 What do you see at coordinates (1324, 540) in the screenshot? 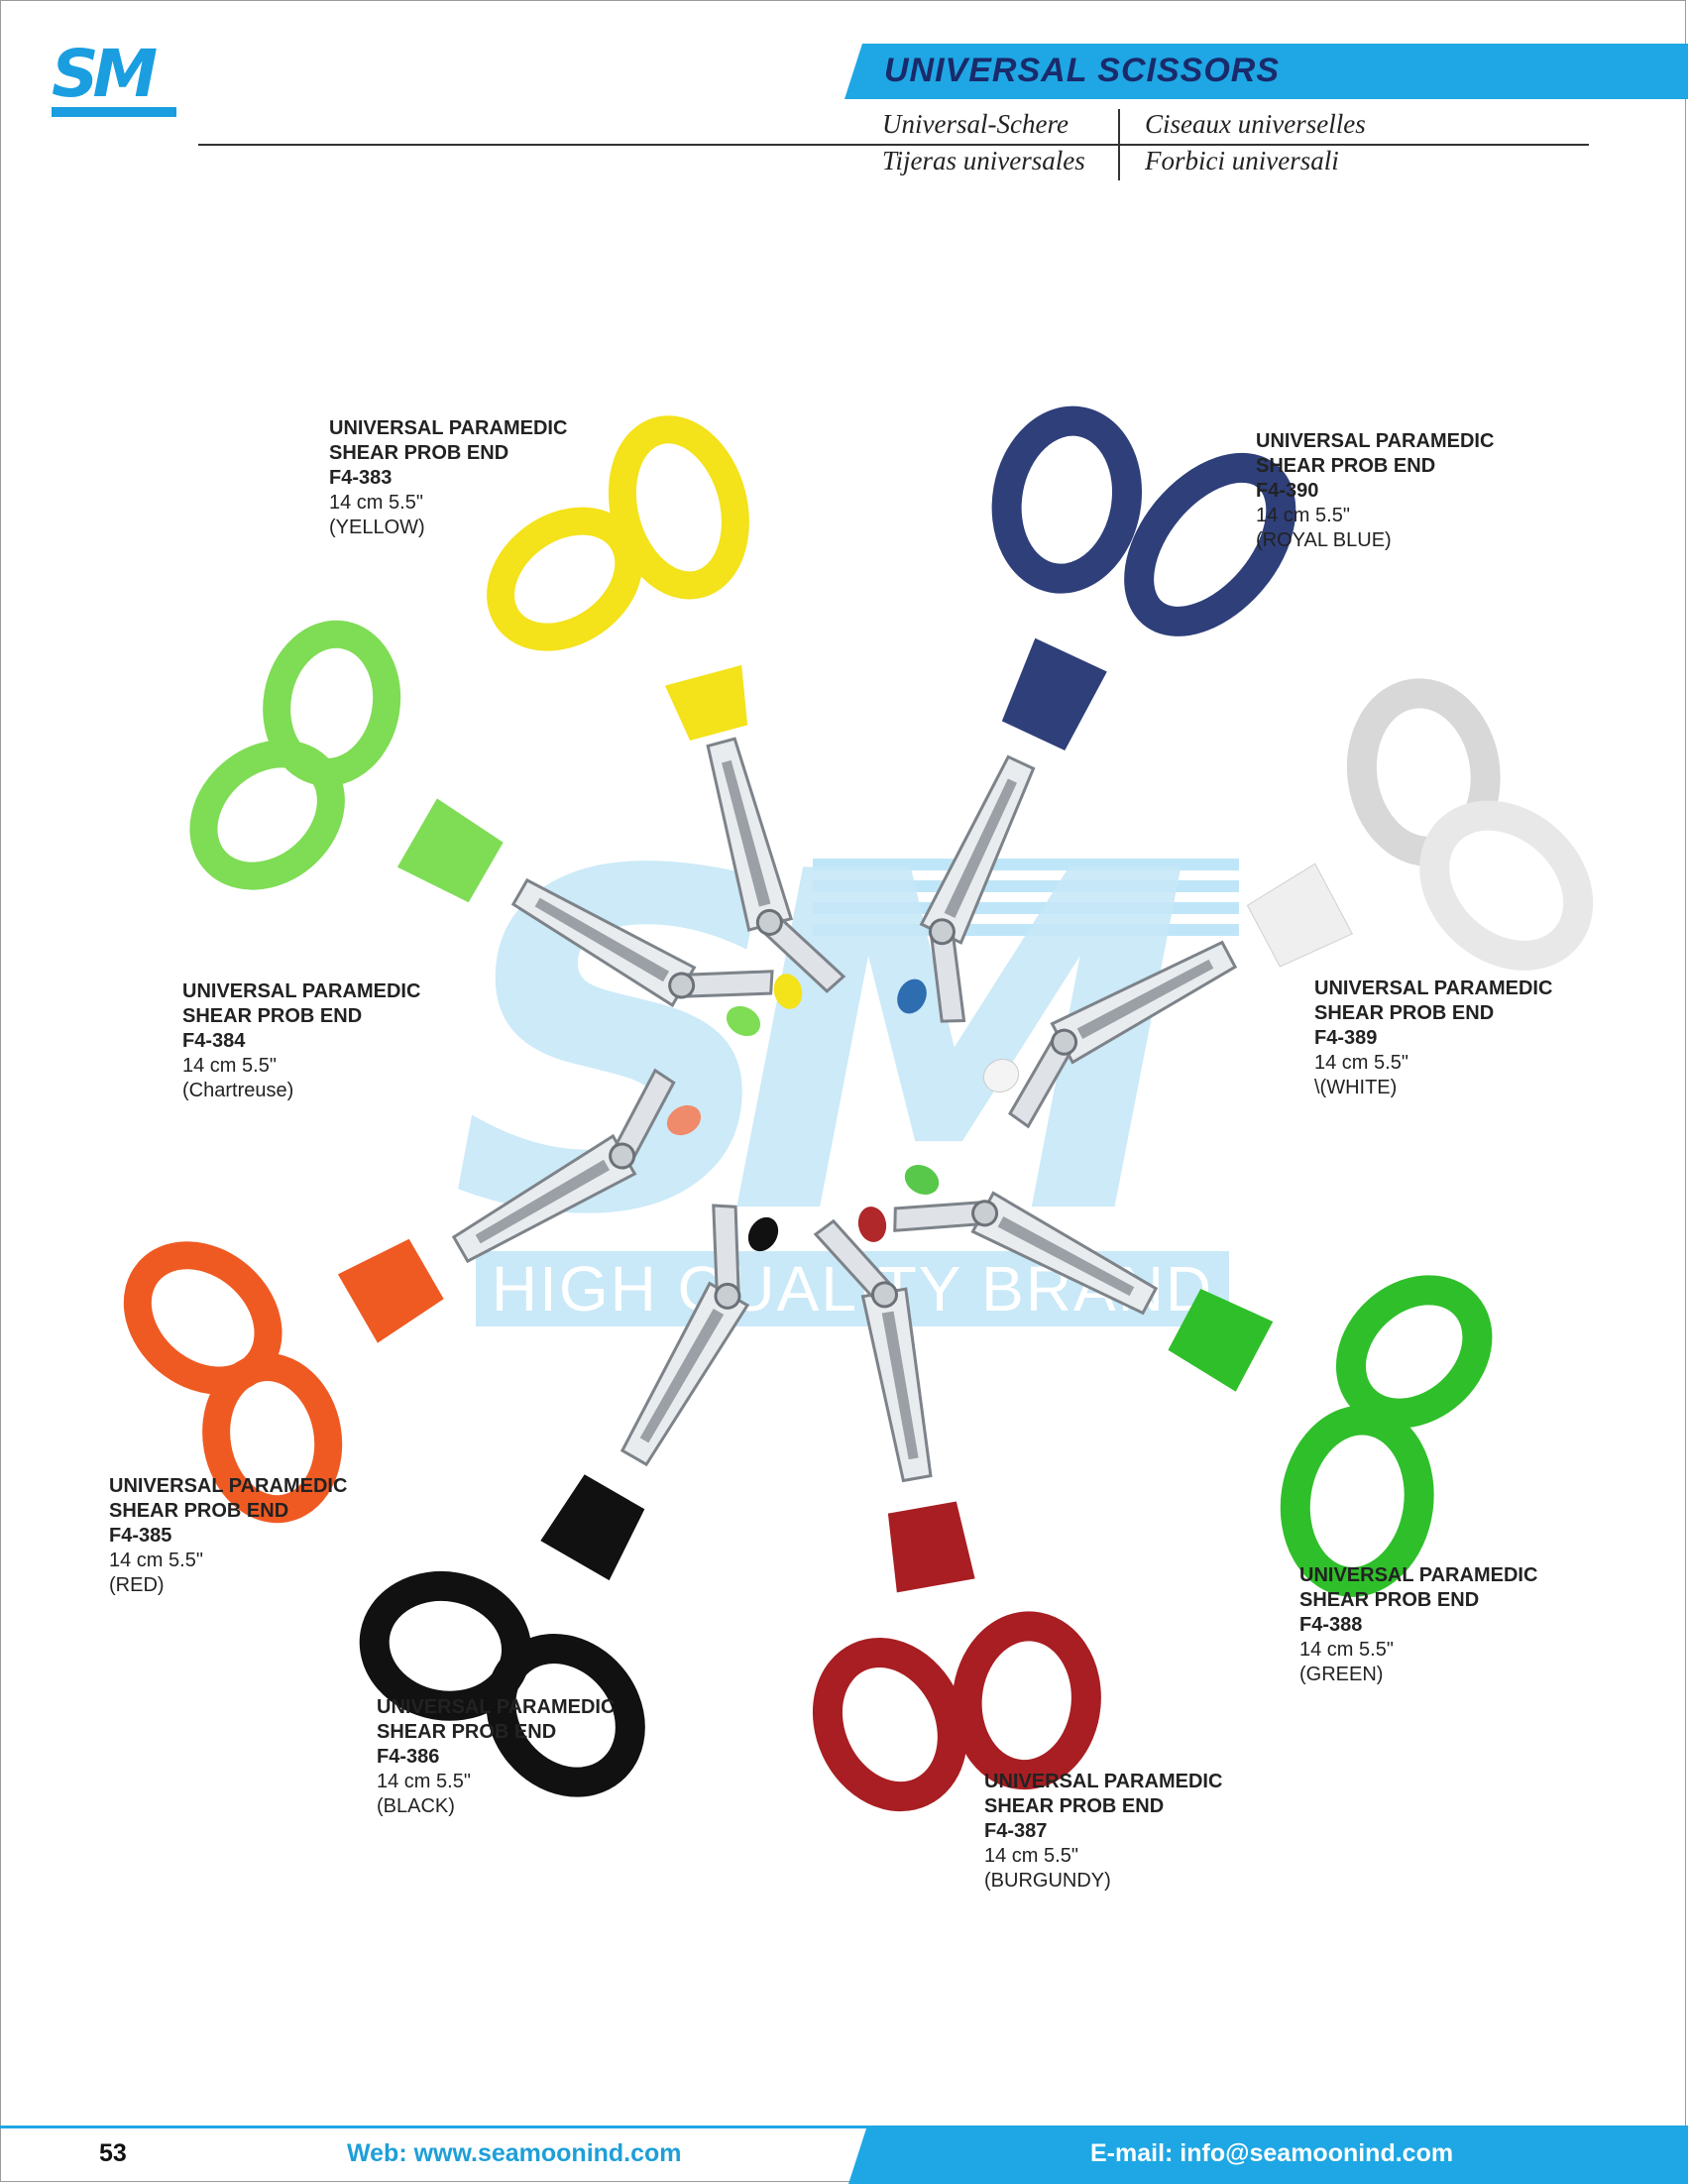
I see `product-color: (ROYAL BLUE)` at bounding box center [1324, 540].